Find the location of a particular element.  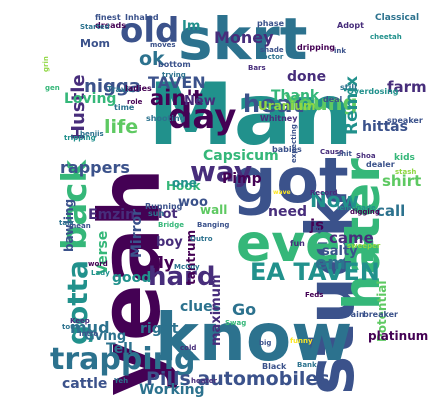

cloud-word: TAVEN is located at coordinates (177, 82).